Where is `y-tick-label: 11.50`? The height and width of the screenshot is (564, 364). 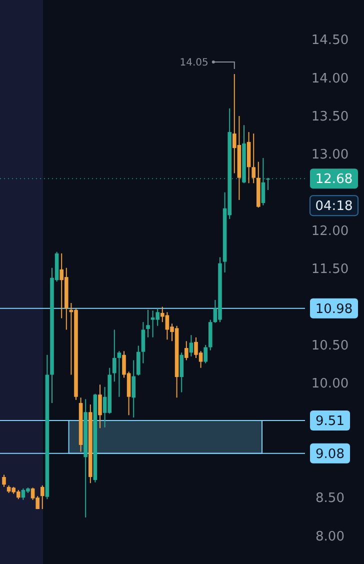
y-tick-label: 11.50 is located at coordinates (330, 270).